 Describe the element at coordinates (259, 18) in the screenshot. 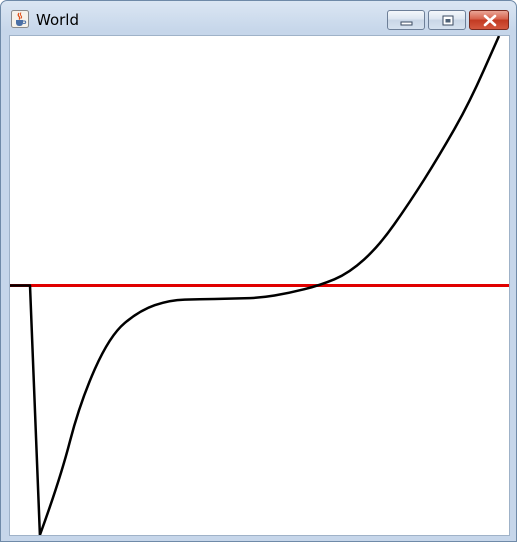

I see `title-bar: World` at that location.